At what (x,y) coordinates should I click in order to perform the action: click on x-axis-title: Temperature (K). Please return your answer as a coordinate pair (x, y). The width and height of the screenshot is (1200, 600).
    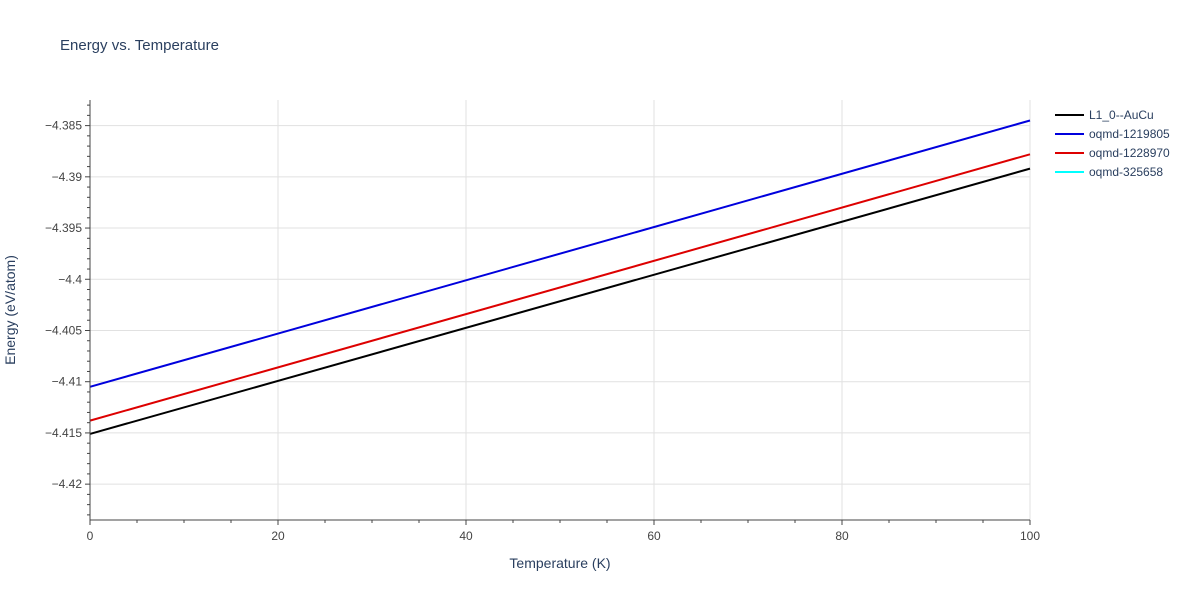
    Looking at the image, I should click on (559, 563).